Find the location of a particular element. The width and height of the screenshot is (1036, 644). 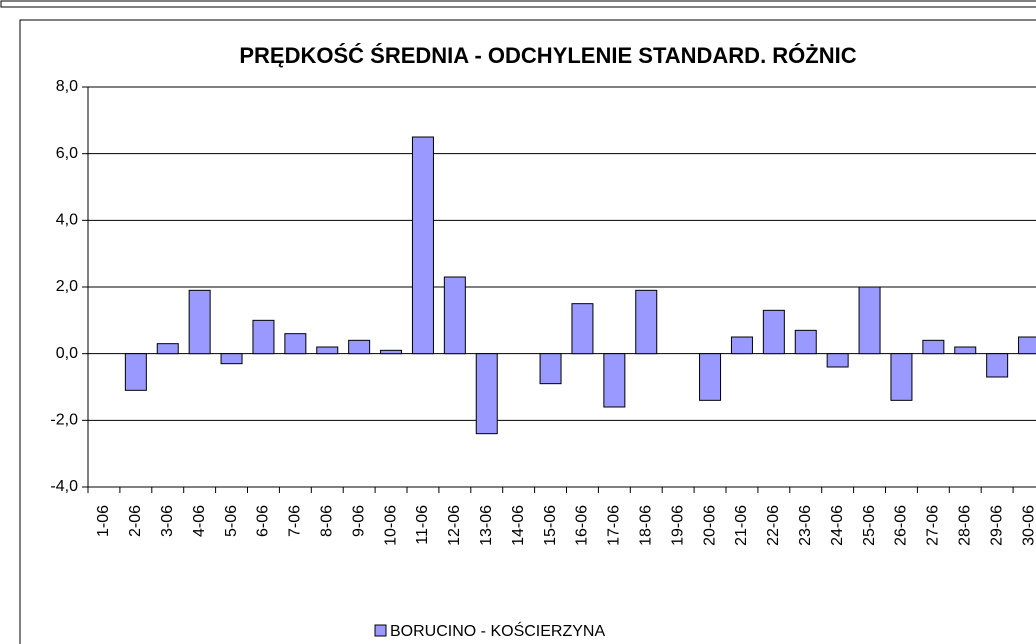

x-tick-label: 4-06 is located at coordinates (199, 521).